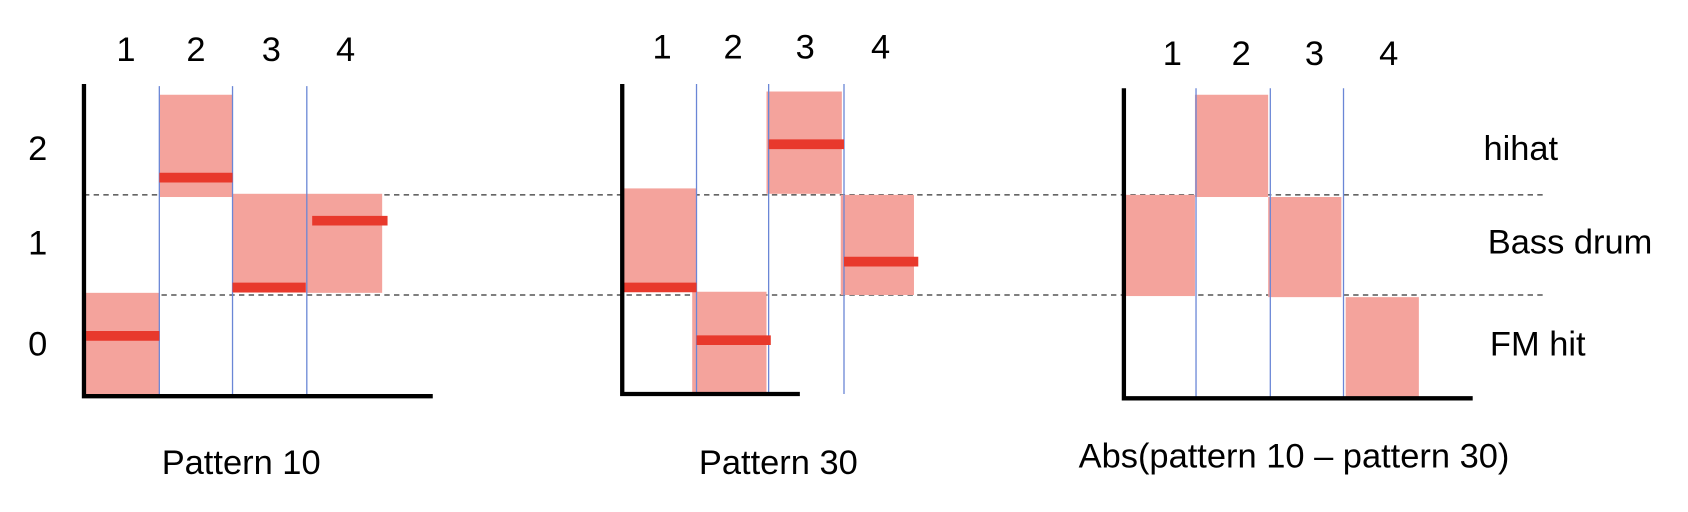 The height and width of the screenshot is (512, 1688). Describe the element at coordinates (1538, 345) in the screenshot. I see `row-name: FM hit` at that location.